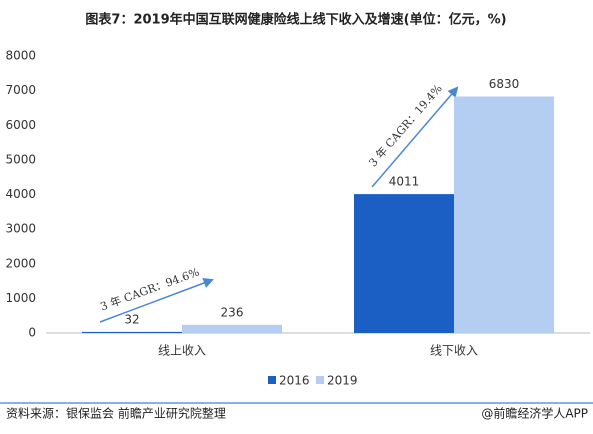  Describe the element at coordinates (20, 263) in the screenshot. I see `y-tick-label: 2000` at that location.